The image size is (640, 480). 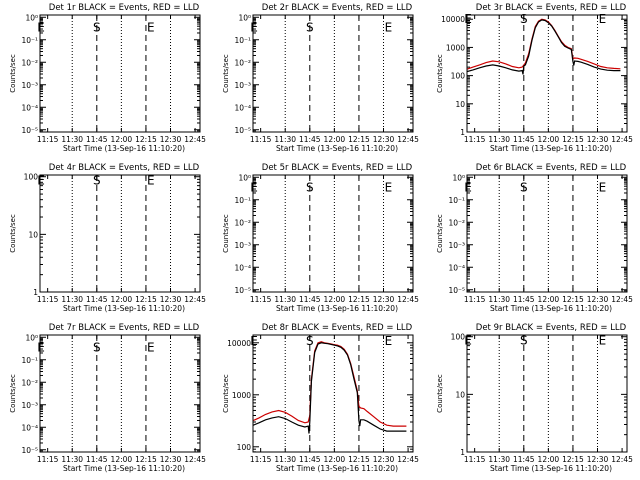 What do you see at coordinates (242, 245) in the screenshot?
I see `y-tick-label: 10⁻³` at bounding box center [242, 245].